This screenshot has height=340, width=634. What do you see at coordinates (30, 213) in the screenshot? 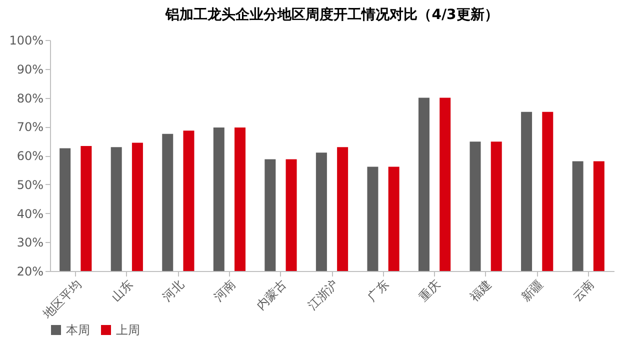
I see `y-tick-label: 40%` at bounding box center [30, 213].